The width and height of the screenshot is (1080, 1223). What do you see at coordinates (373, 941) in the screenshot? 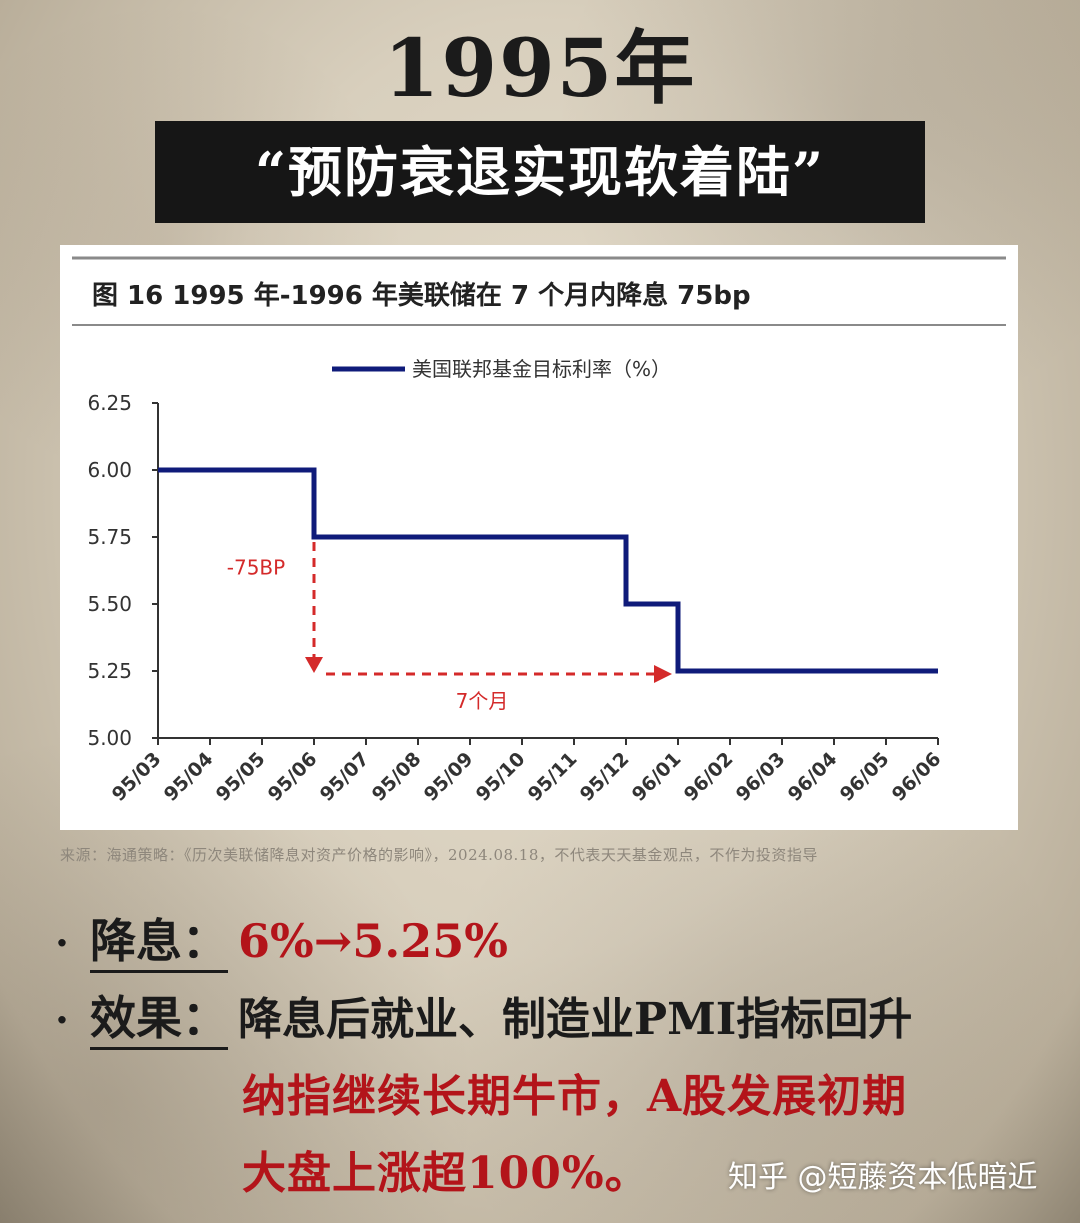
I see `bullet-value: 6%→5.25%` at bounding box center [373, 941].